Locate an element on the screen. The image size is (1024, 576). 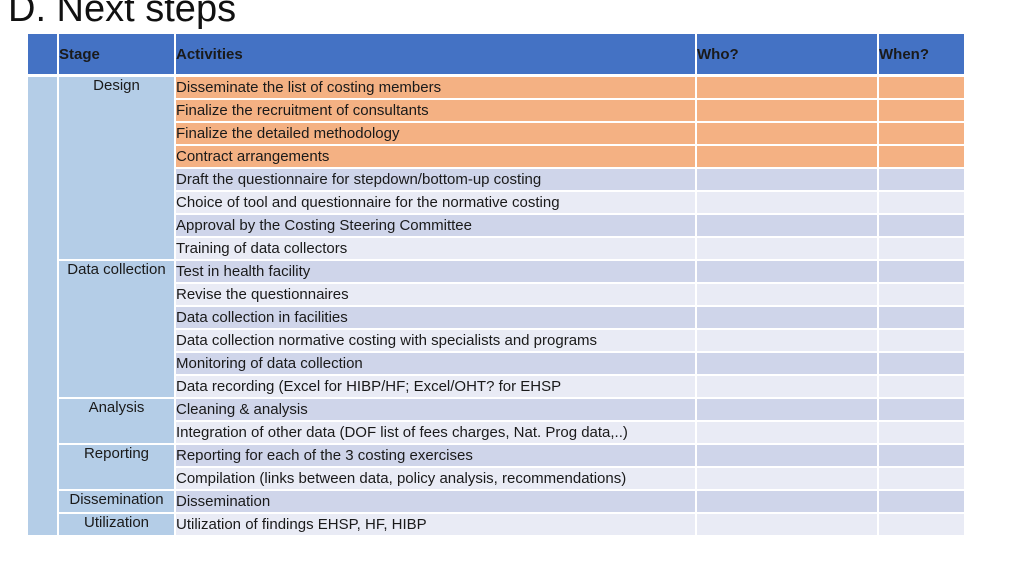
header-stage: Stage is located at coordinates (116, 54).